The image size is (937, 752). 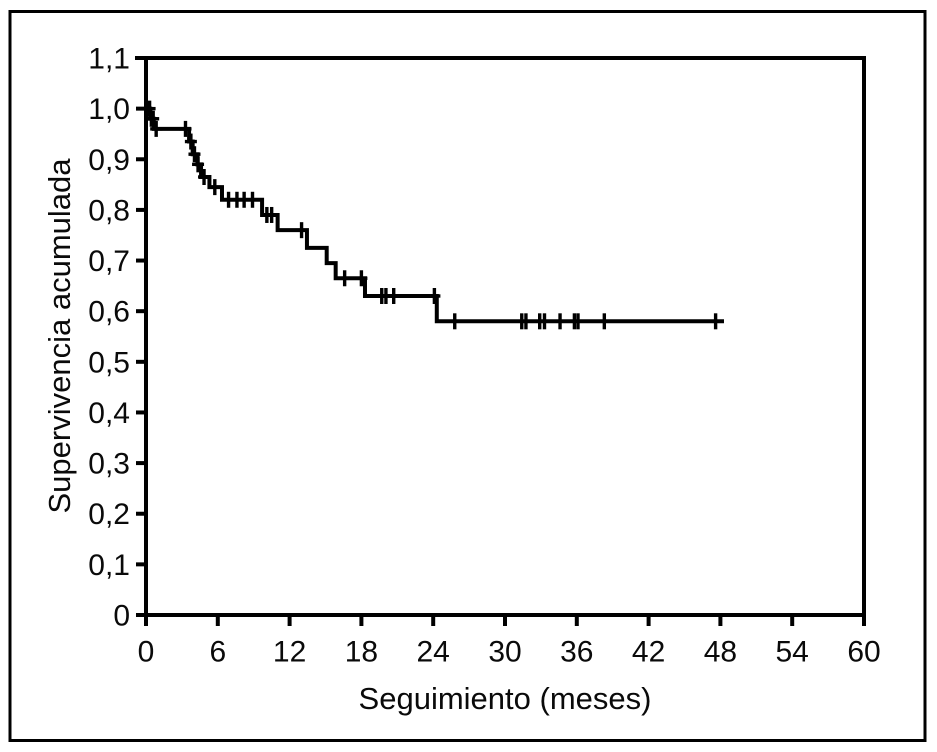 What do you see at coordinates (361, 652) in the screenshot?
I see `x-tick-label: 18` at bounding box center [361, 652].